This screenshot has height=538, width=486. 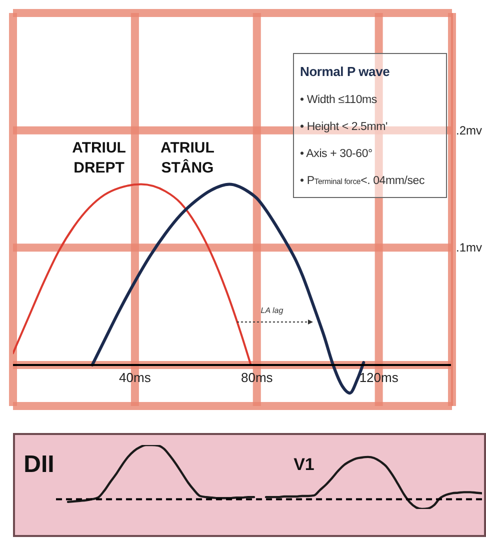 I want to click on x-tick-label: 40ms, so click(x=135, y=377).